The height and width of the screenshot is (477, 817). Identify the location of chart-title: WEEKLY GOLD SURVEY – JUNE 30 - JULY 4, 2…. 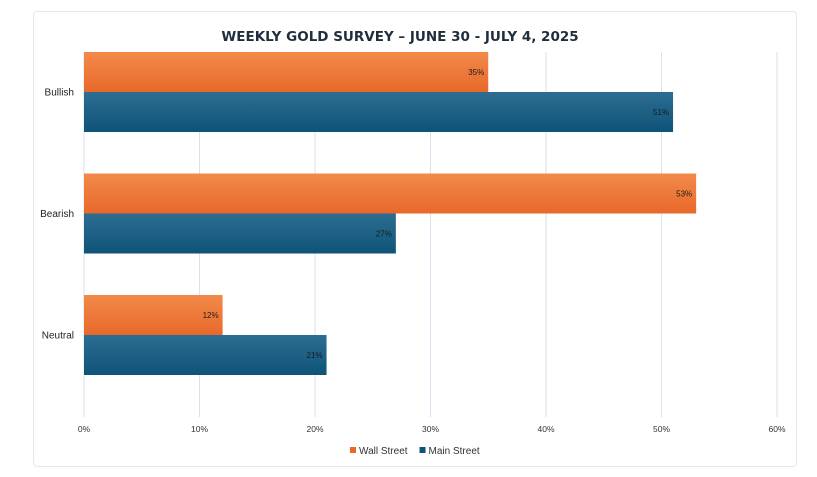
(399, 37).